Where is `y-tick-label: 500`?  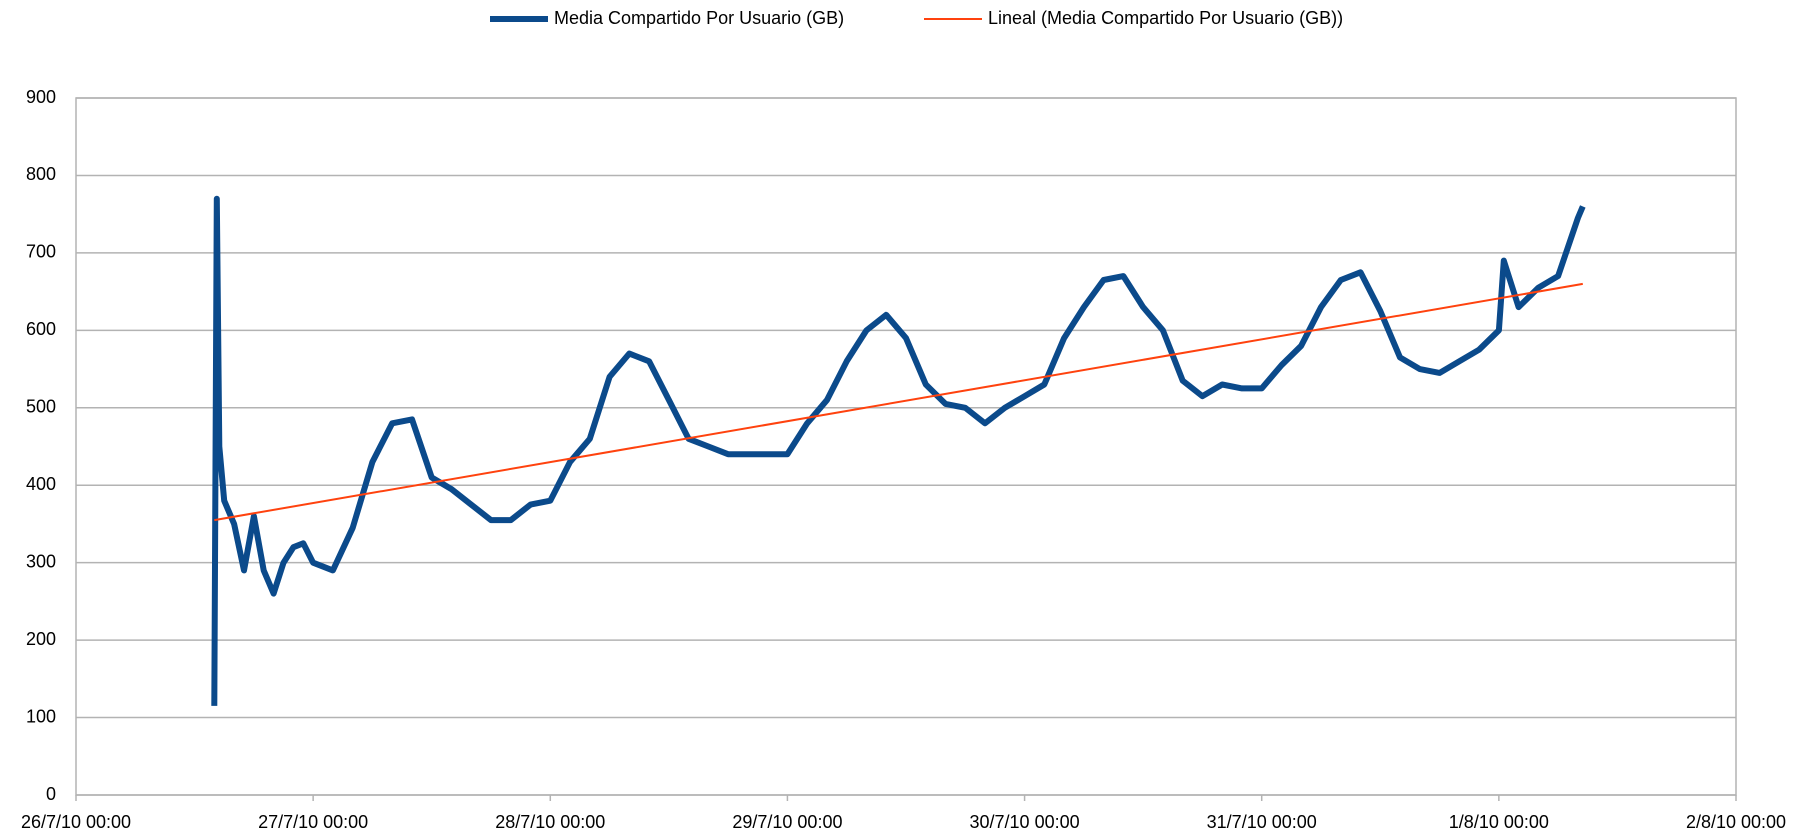
y-tick-label: 500 is located at coordinates (41, 407).